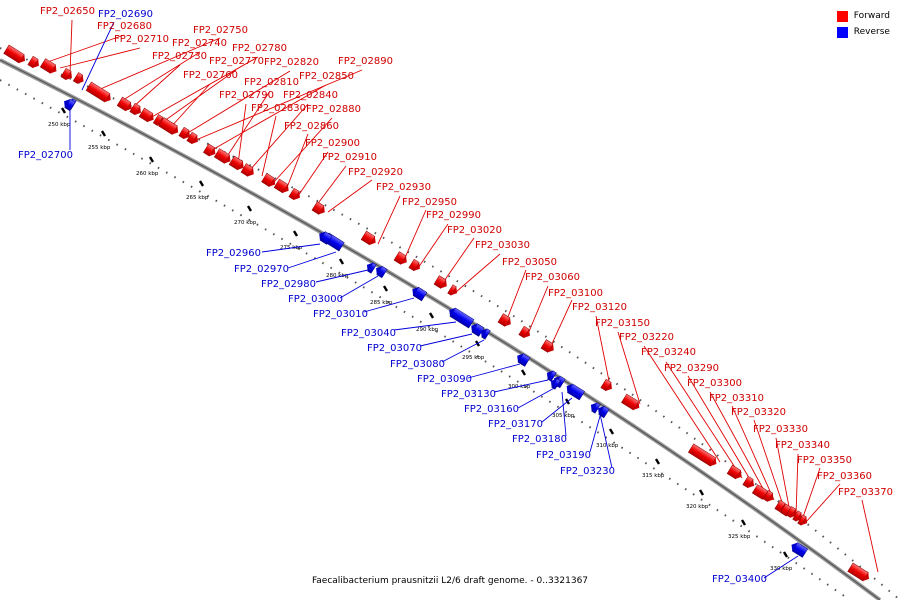  What do you see at coordinates (340, 314) in the screenshot?
I see `reverse-gene-label: FP2_03010` at bounding box center [340, 314].